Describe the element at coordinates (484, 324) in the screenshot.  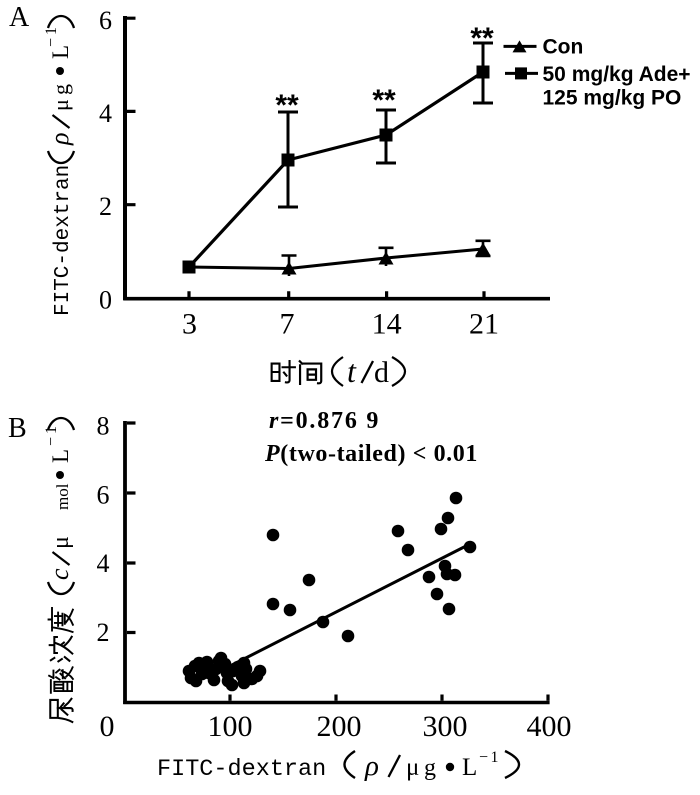
I see `svg-text: 21` at that location.